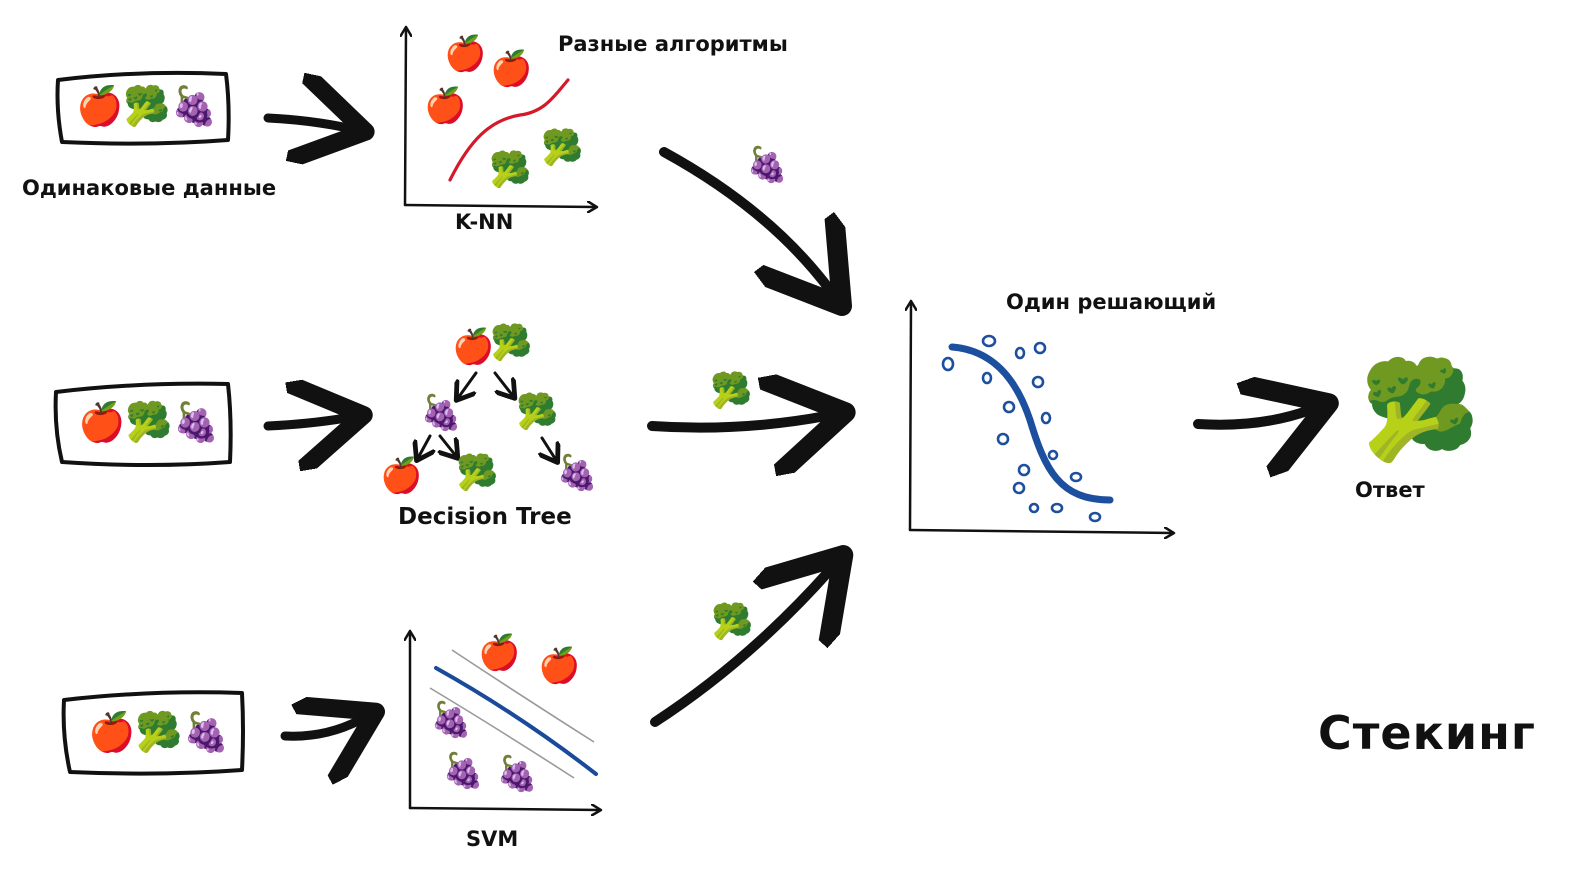  Describe the element at coordinates (1427, 733) in the screenshot. I see `page-title: Стекинг` at that location.